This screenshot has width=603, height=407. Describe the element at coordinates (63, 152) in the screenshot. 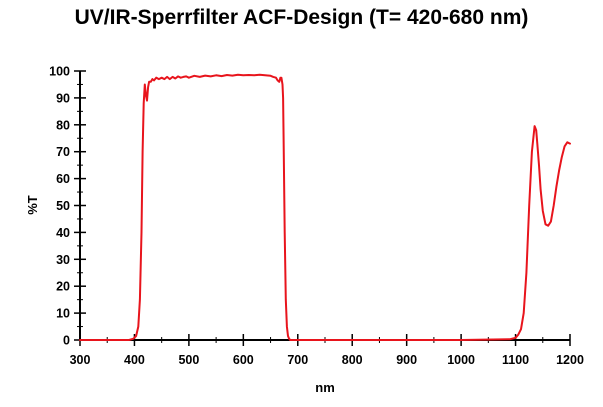

I see `y-tick-label: 70` at that location.